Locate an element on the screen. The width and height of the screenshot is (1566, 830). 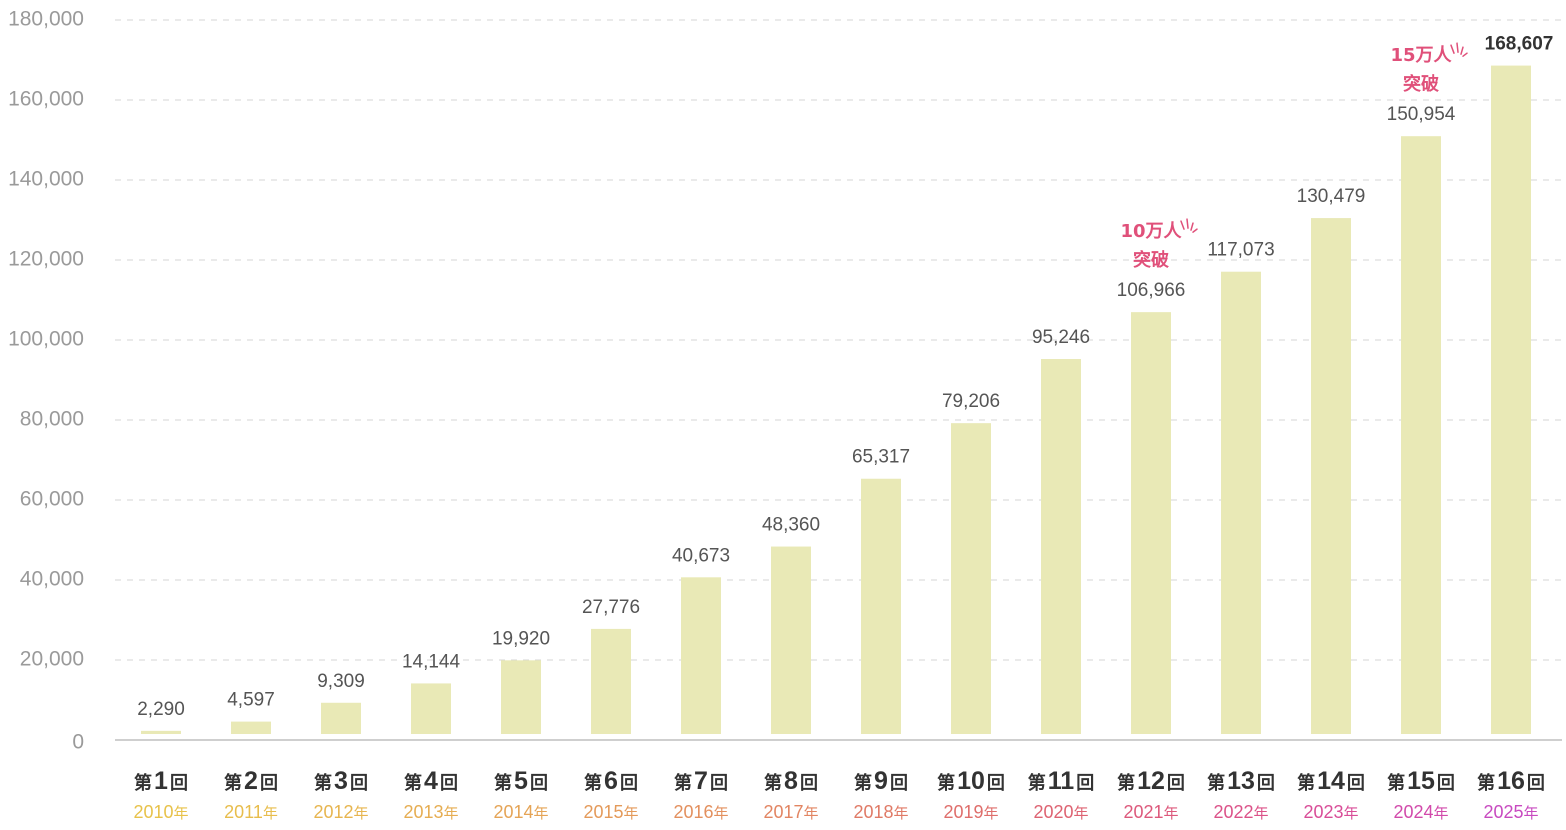
x-tick-label: 第1 回 is located at coordinates (161, 781).